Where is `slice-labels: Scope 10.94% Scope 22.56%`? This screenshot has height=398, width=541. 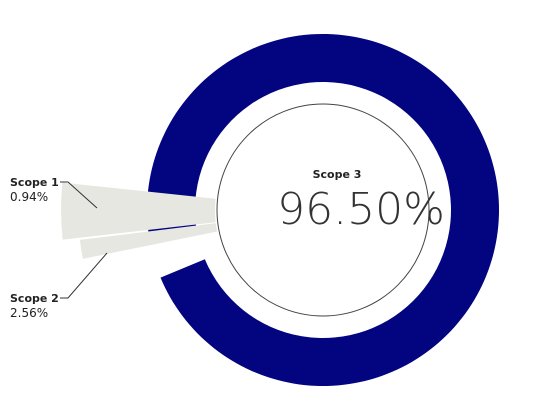 slice-labels: Scope 10.94% Scope 22.56% is located at coordinates (59, 248).